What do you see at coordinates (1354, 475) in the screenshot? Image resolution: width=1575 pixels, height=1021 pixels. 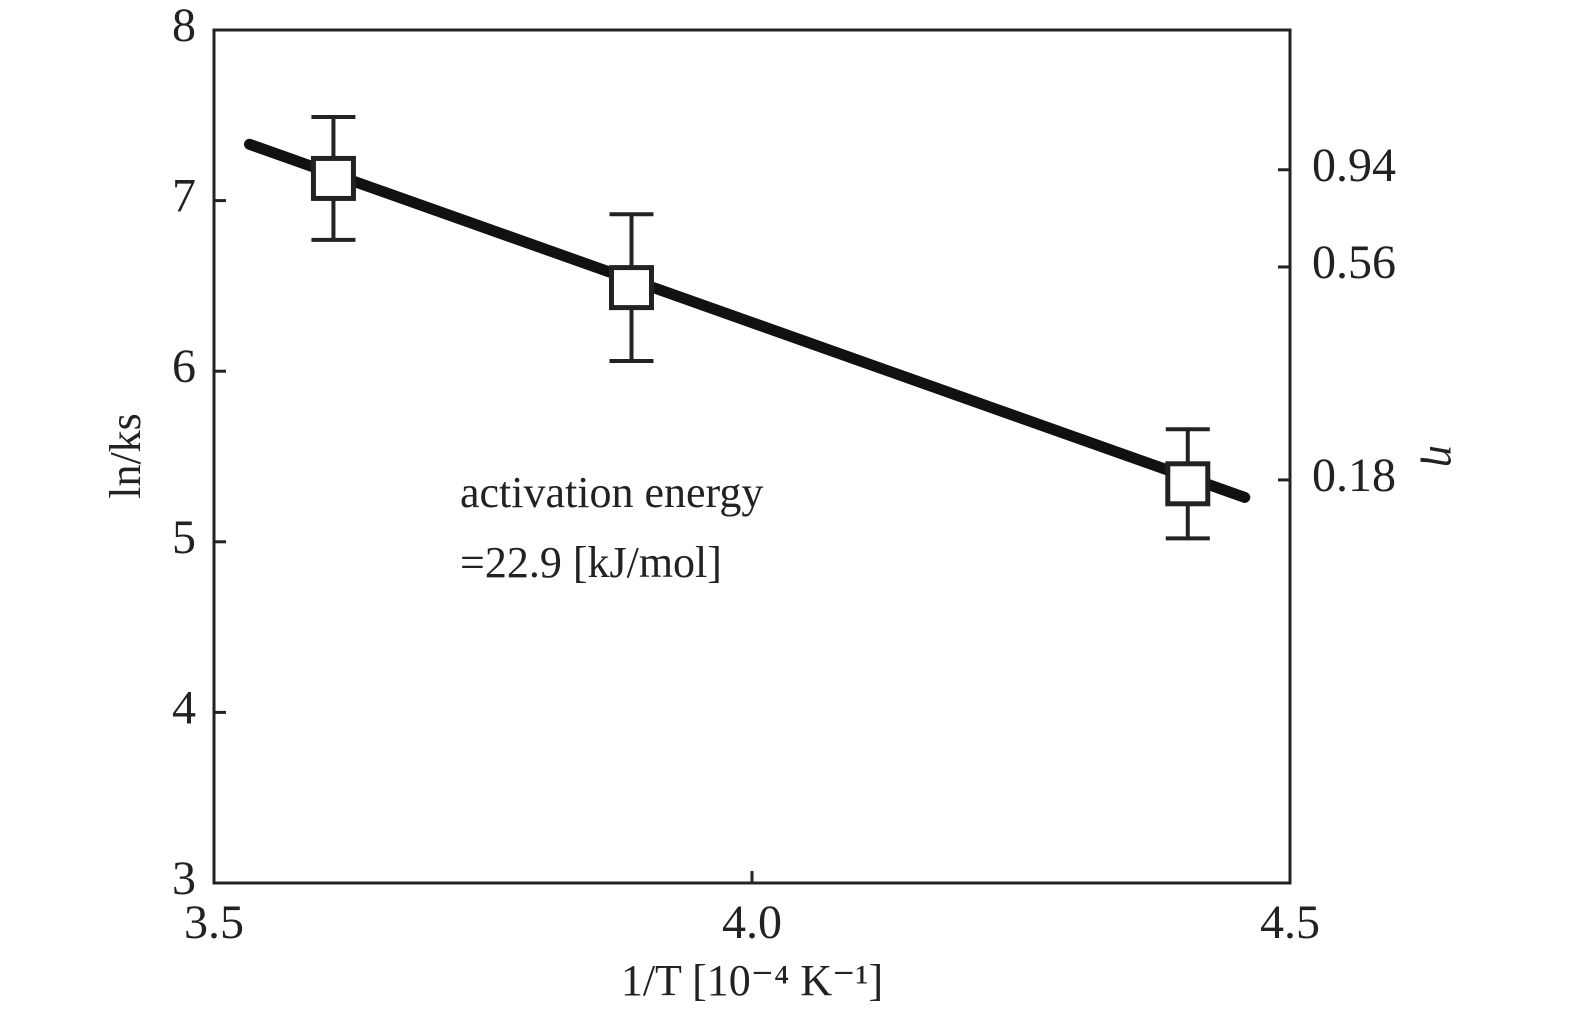 I see `y2-tick-label: 0.18` at bounding box center [1354, 475].